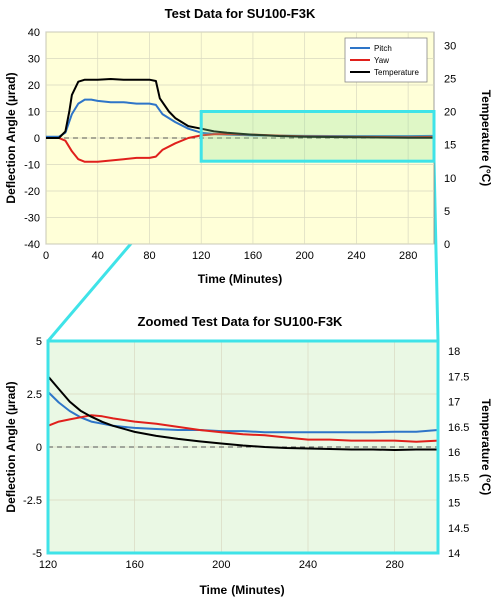 This screenshot has height=600, width=496. I want to click on top-y2-tick-5: 5, so click(447, 212).